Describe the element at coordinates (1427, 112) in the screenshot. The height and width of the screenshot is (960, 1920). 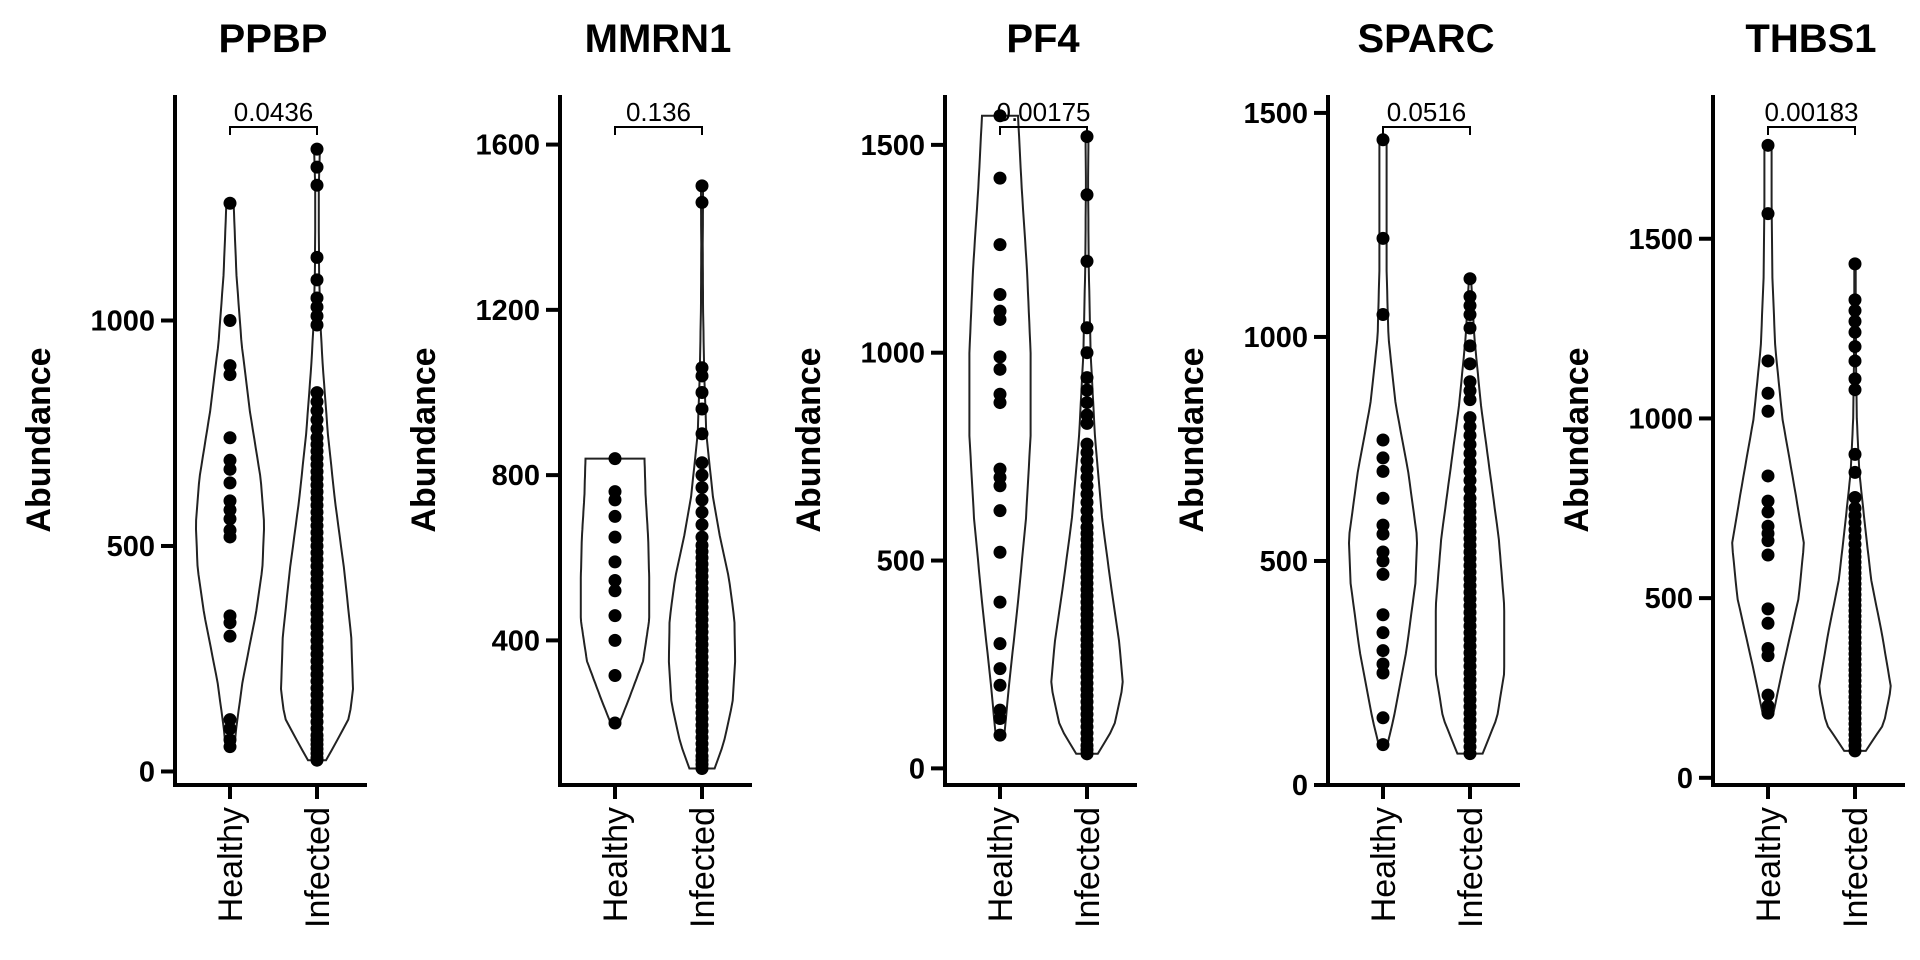
I see `p-value-label: 0.0516` at that location.